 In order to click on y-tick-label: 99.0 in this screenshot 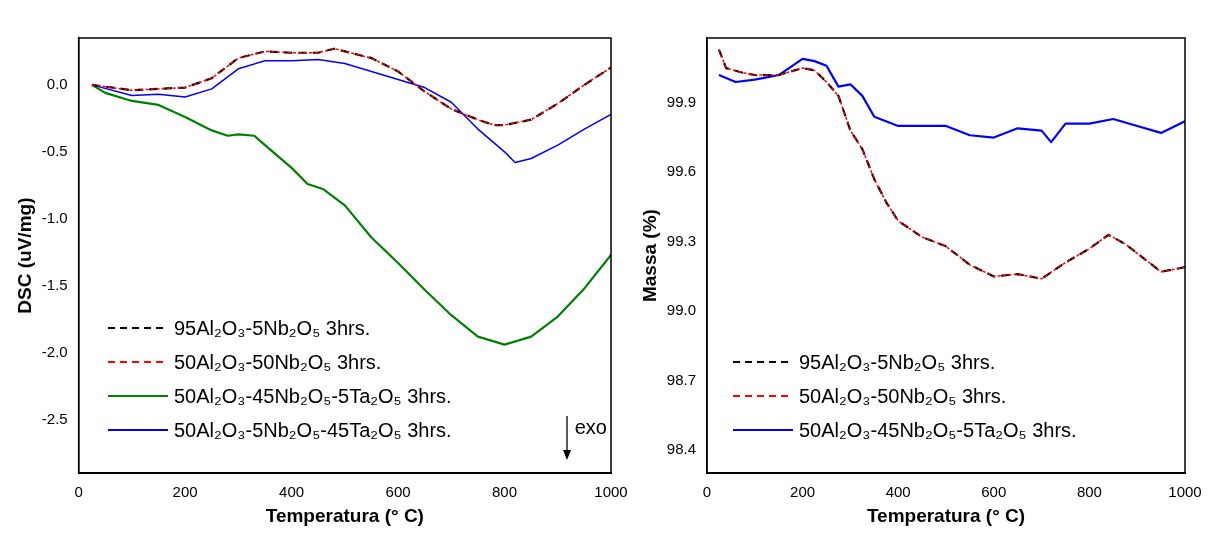, I will do `click(681, 310)`.